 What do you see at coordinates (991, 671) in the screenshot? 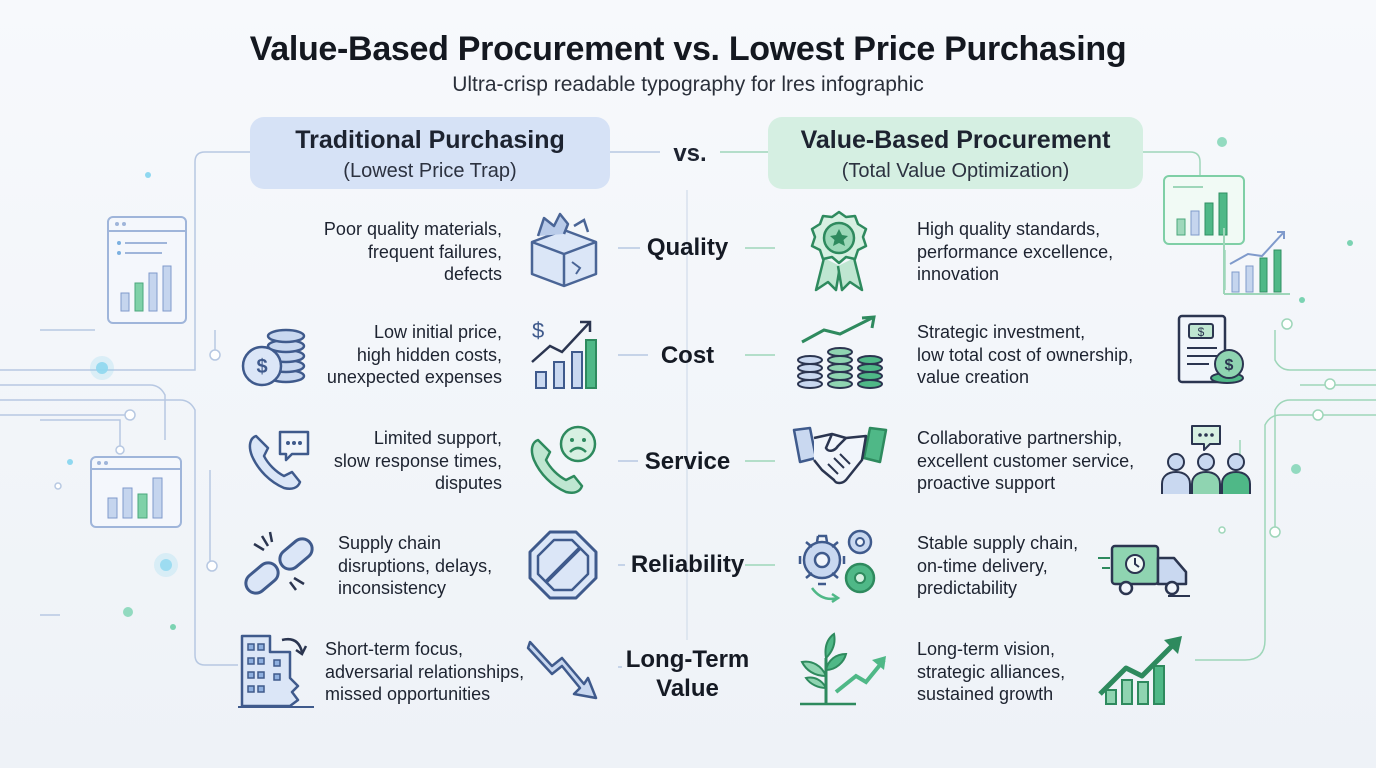
I see `text-line: strategic alliances,` at bounding box center [991, 671].